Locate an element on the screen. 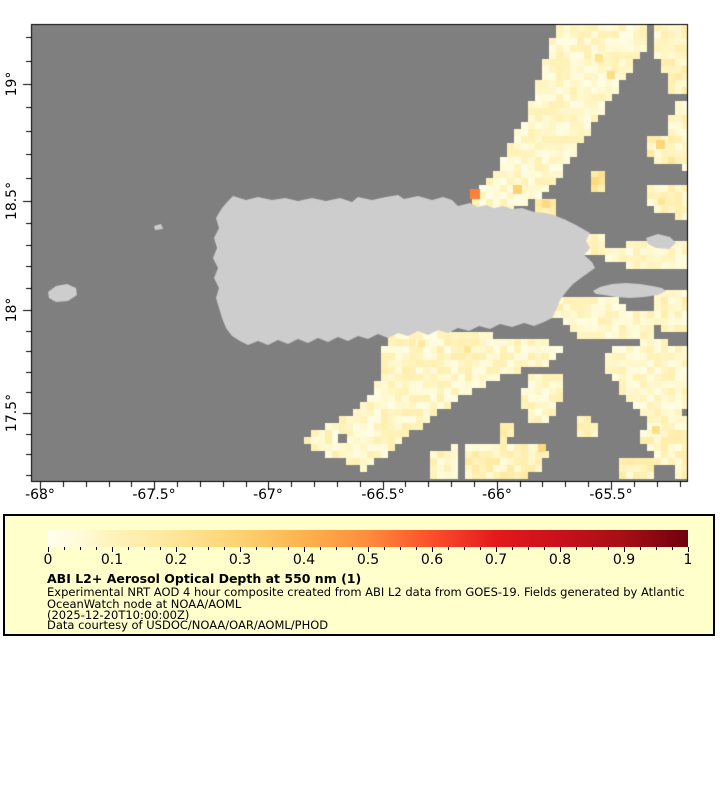  colorbar-tick-label: 0 is located at coordinates (48, 560).